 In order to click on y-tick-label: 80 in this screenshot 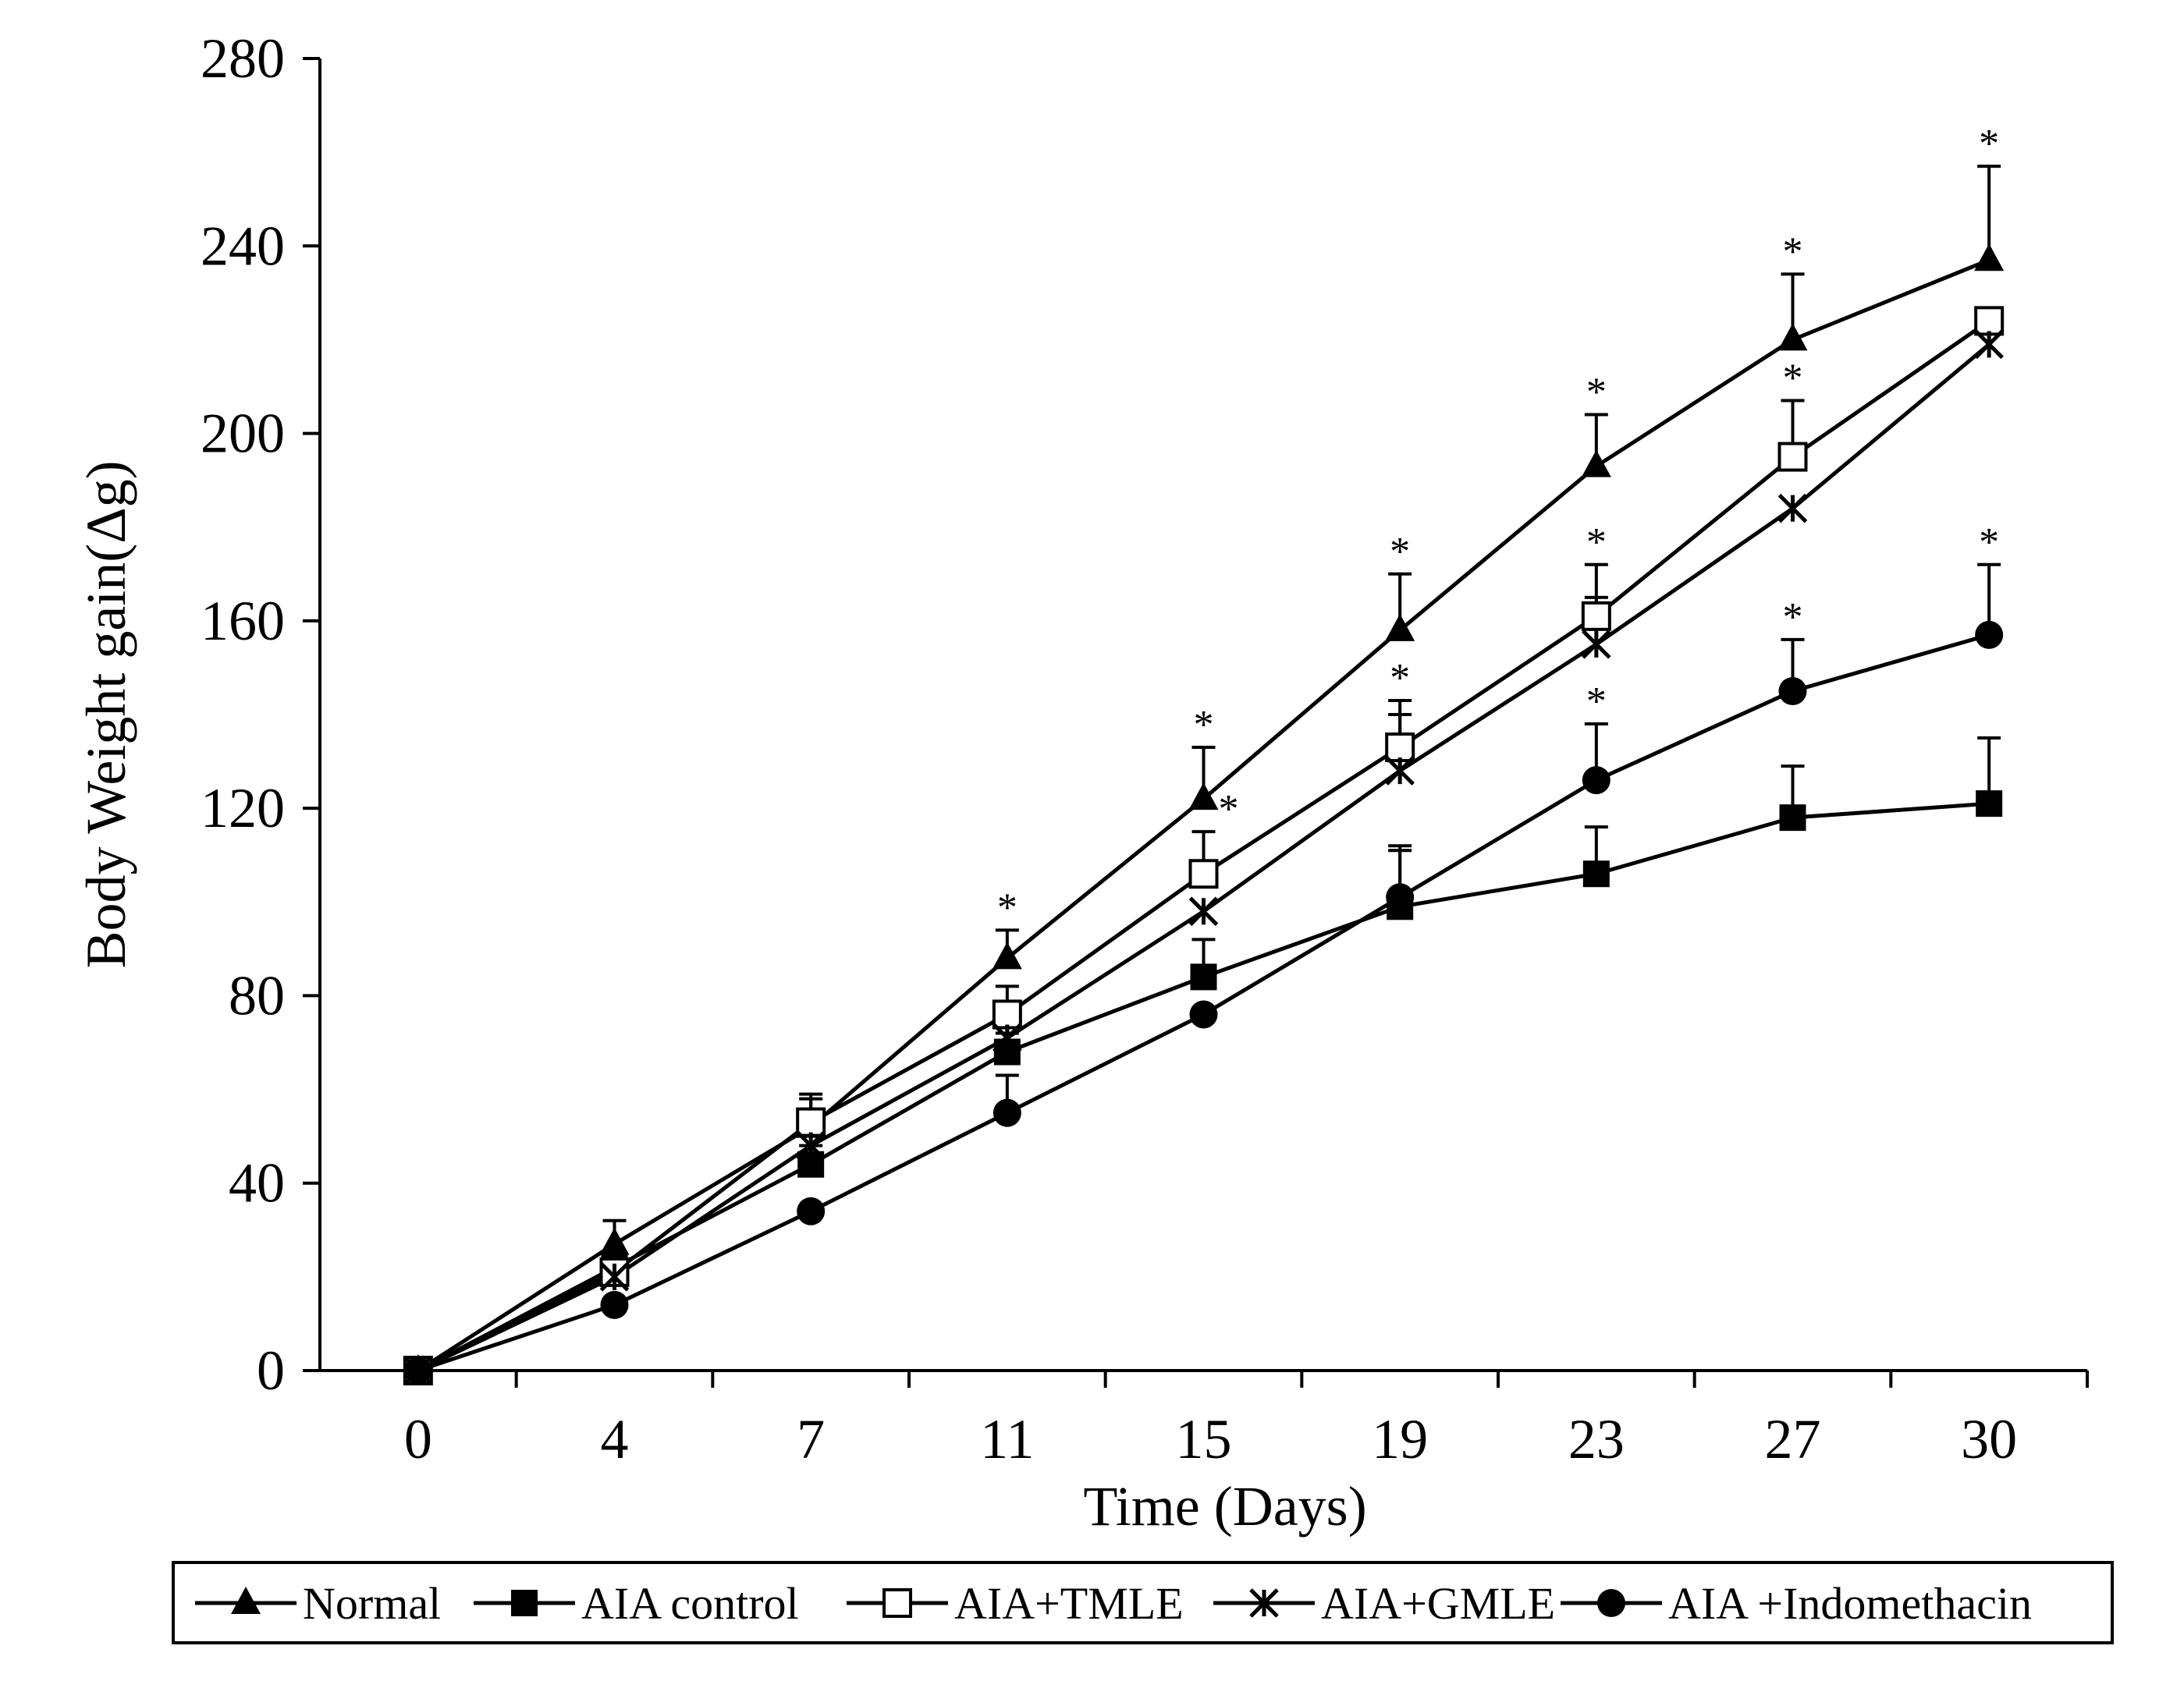, I will do `click(257, 995)`.